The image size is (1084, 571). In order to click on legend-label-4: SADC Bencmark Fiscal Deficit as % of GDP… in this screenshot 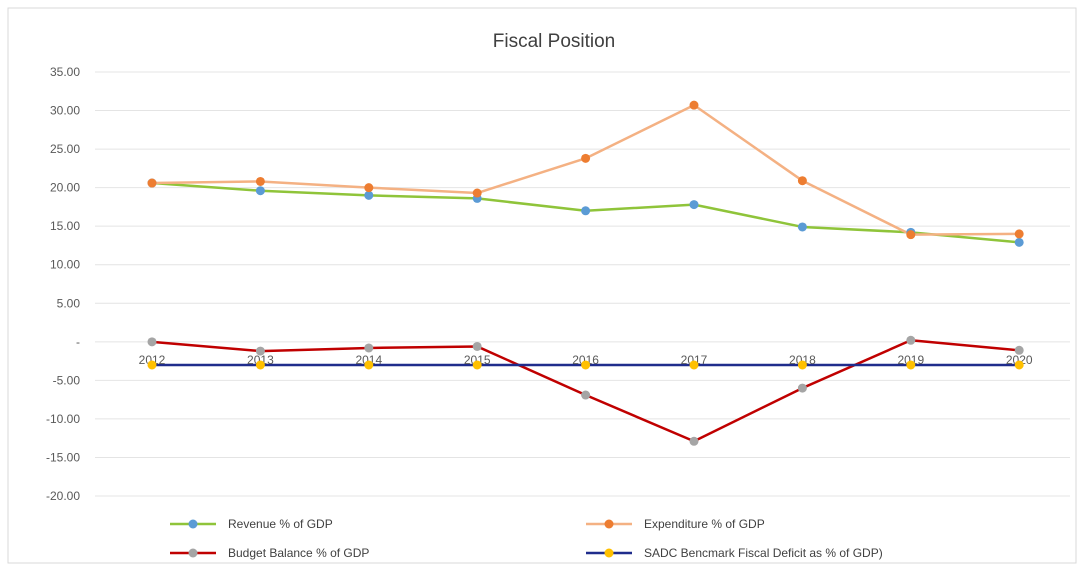, I will do `click(763, 553)`.